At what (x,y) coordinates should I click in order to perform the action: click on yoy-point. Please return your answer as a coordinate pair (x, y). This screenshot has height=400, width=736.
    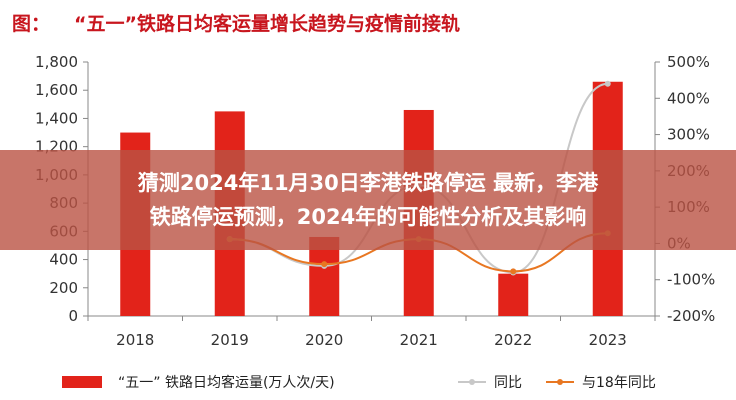
    Looking at the image, I should click on (607, 83).